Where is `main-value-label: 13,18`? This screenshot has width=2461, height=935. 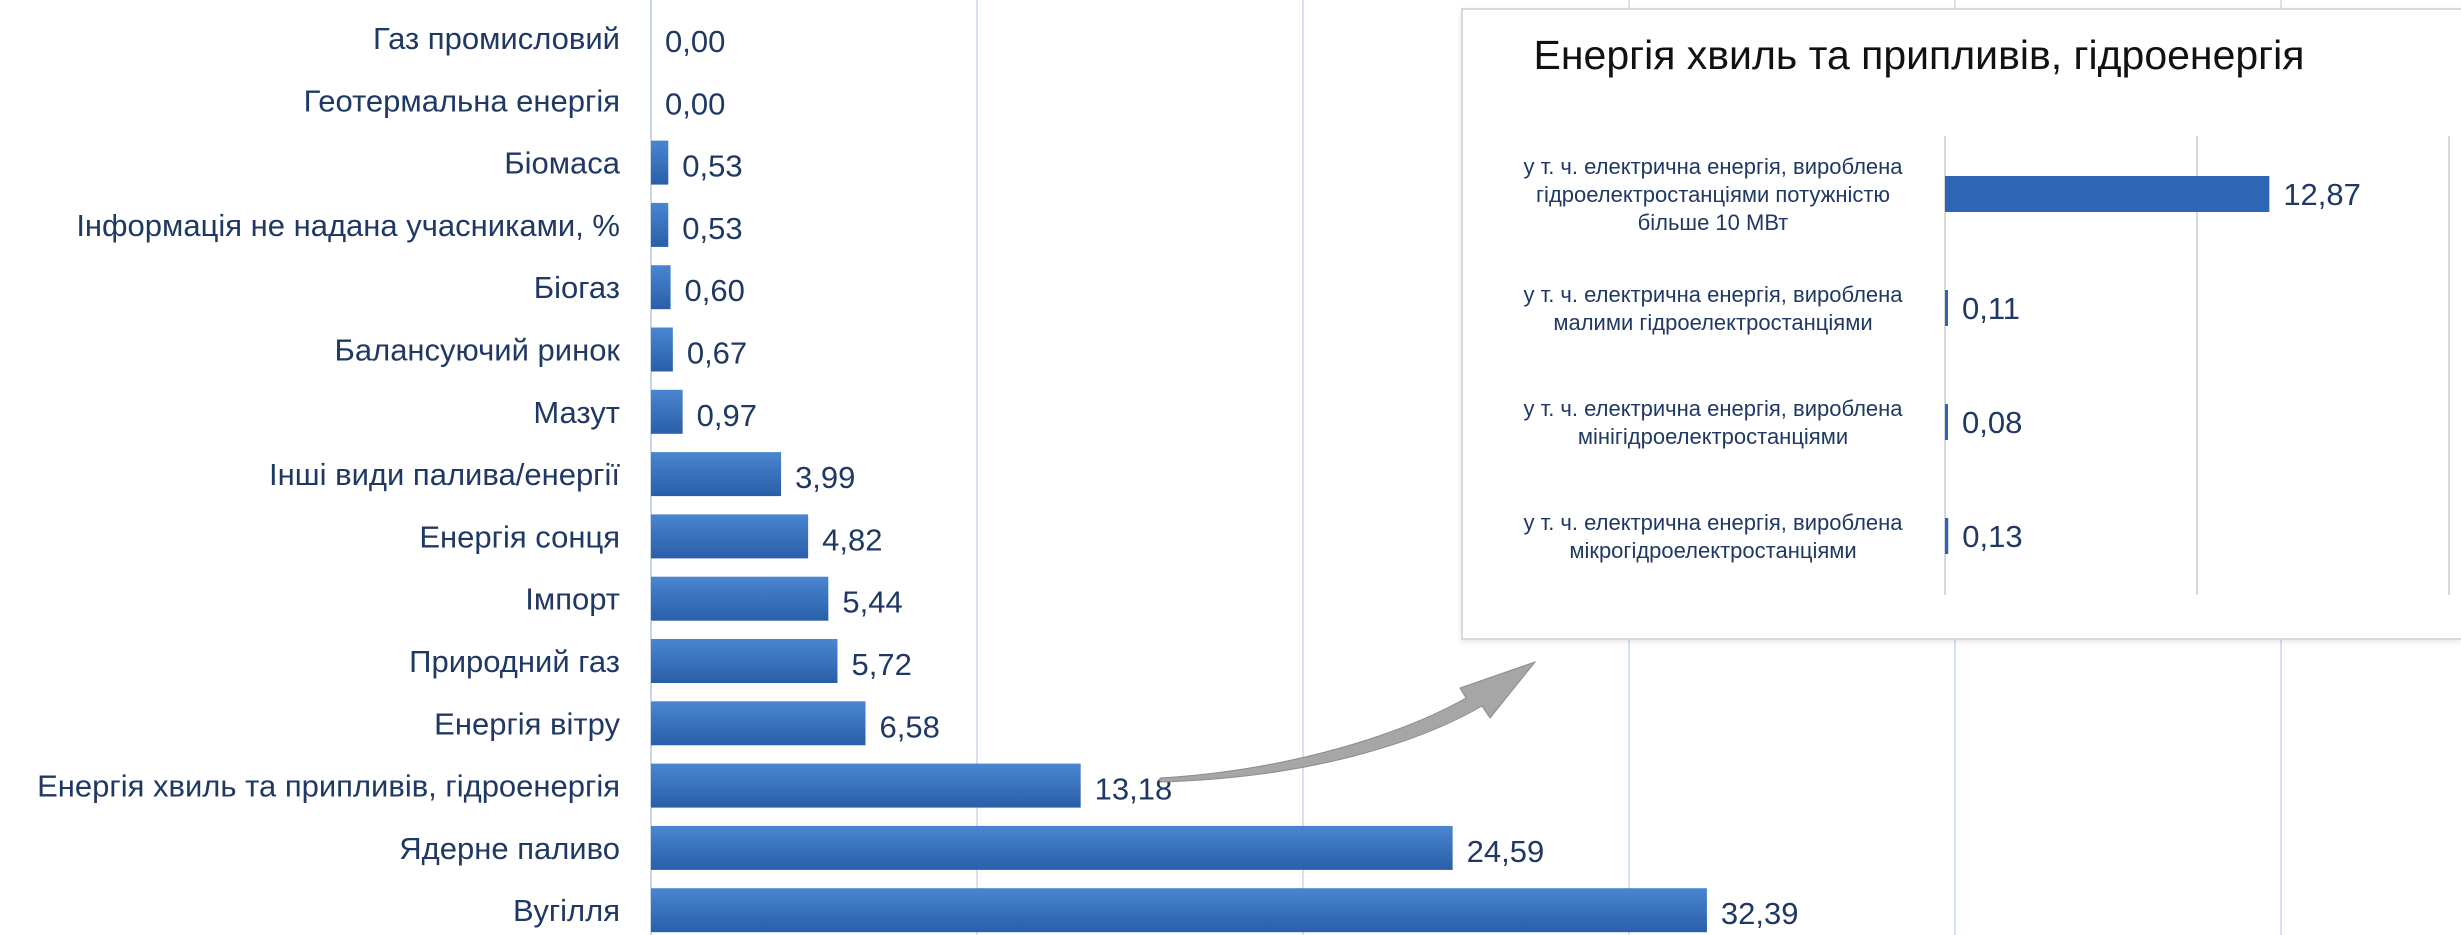 main-value-label: 13,18 is located at coordinates (1134, 789).